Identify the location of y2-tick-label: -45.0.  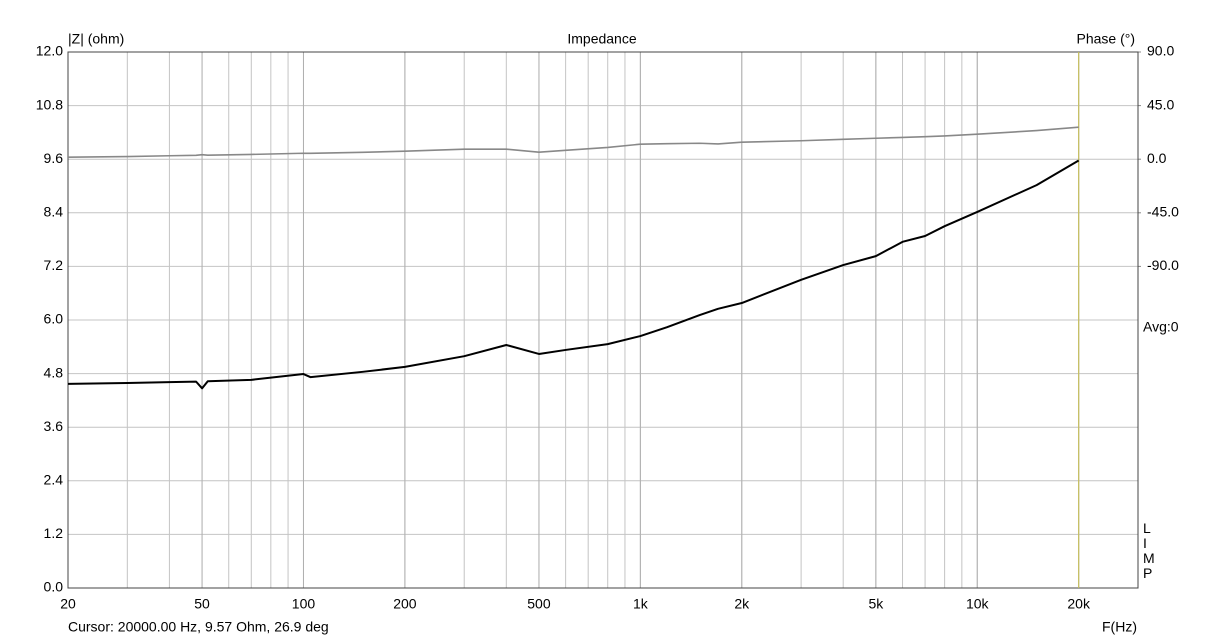
(1163, 212).